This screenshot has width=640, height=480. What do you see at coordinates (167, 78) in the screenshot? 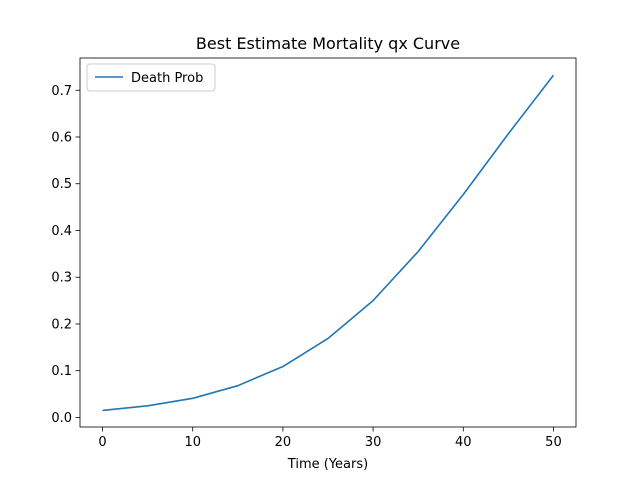
I see `legend-label-death-prob: Death Prob` at bounding box center [167, 78].